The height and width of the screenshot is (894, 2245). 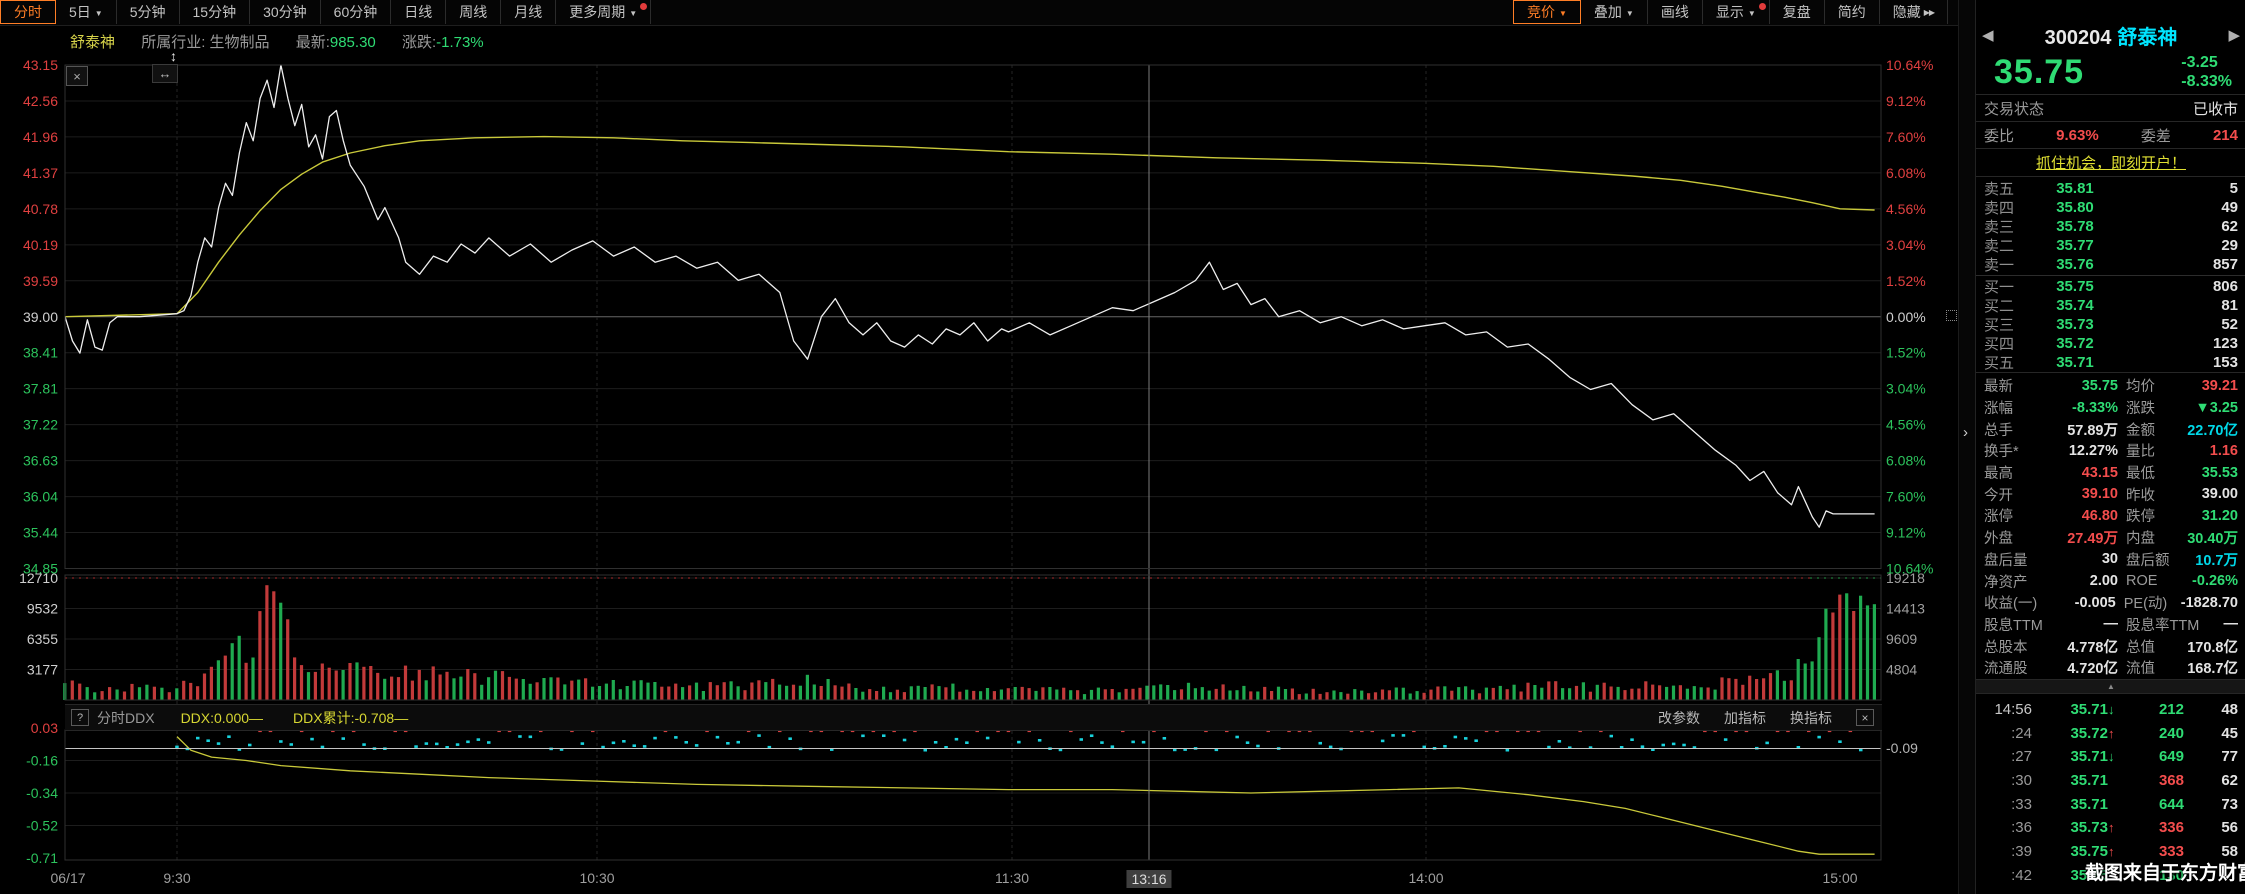 I want to click on toolbar-button-显示: 显示 ▼, so click(x=1736, y=12).